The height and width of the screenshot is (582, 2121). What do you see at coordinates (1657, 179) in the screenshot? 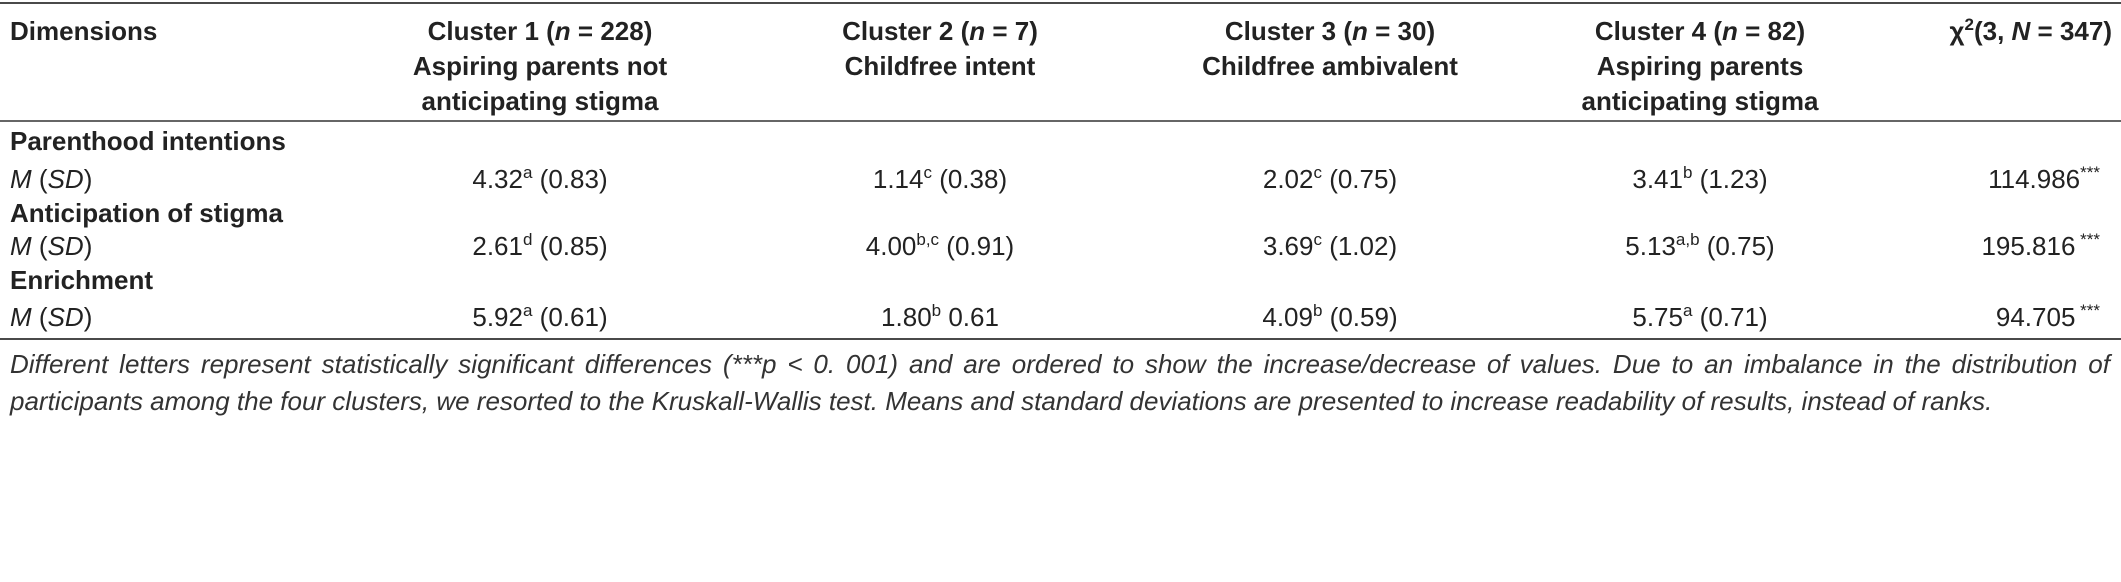
I see `mean: 3.41` at bounding box center [1657, 179].